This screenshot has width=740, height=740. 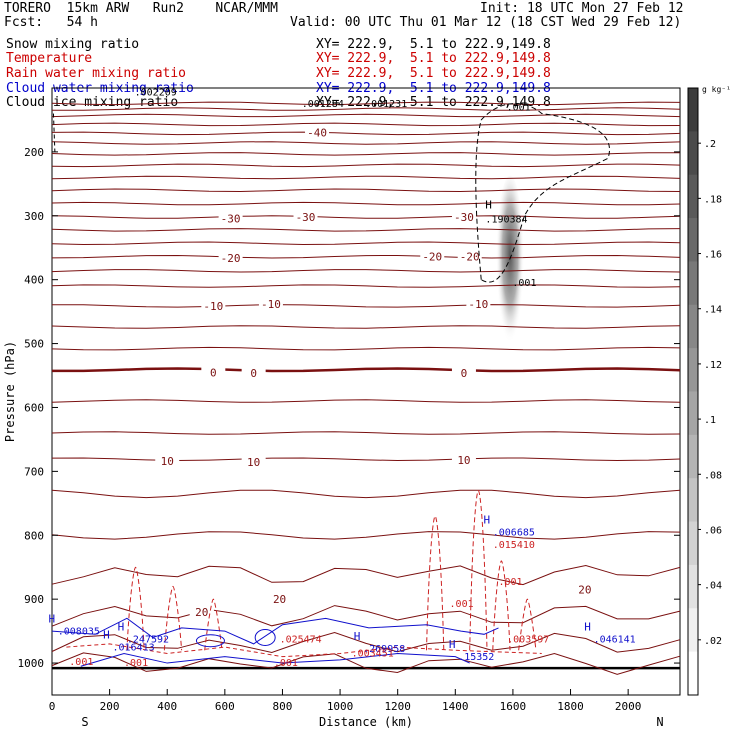 I want to click on cloud-water-value-label: .15352, so click(x=476, y=657).